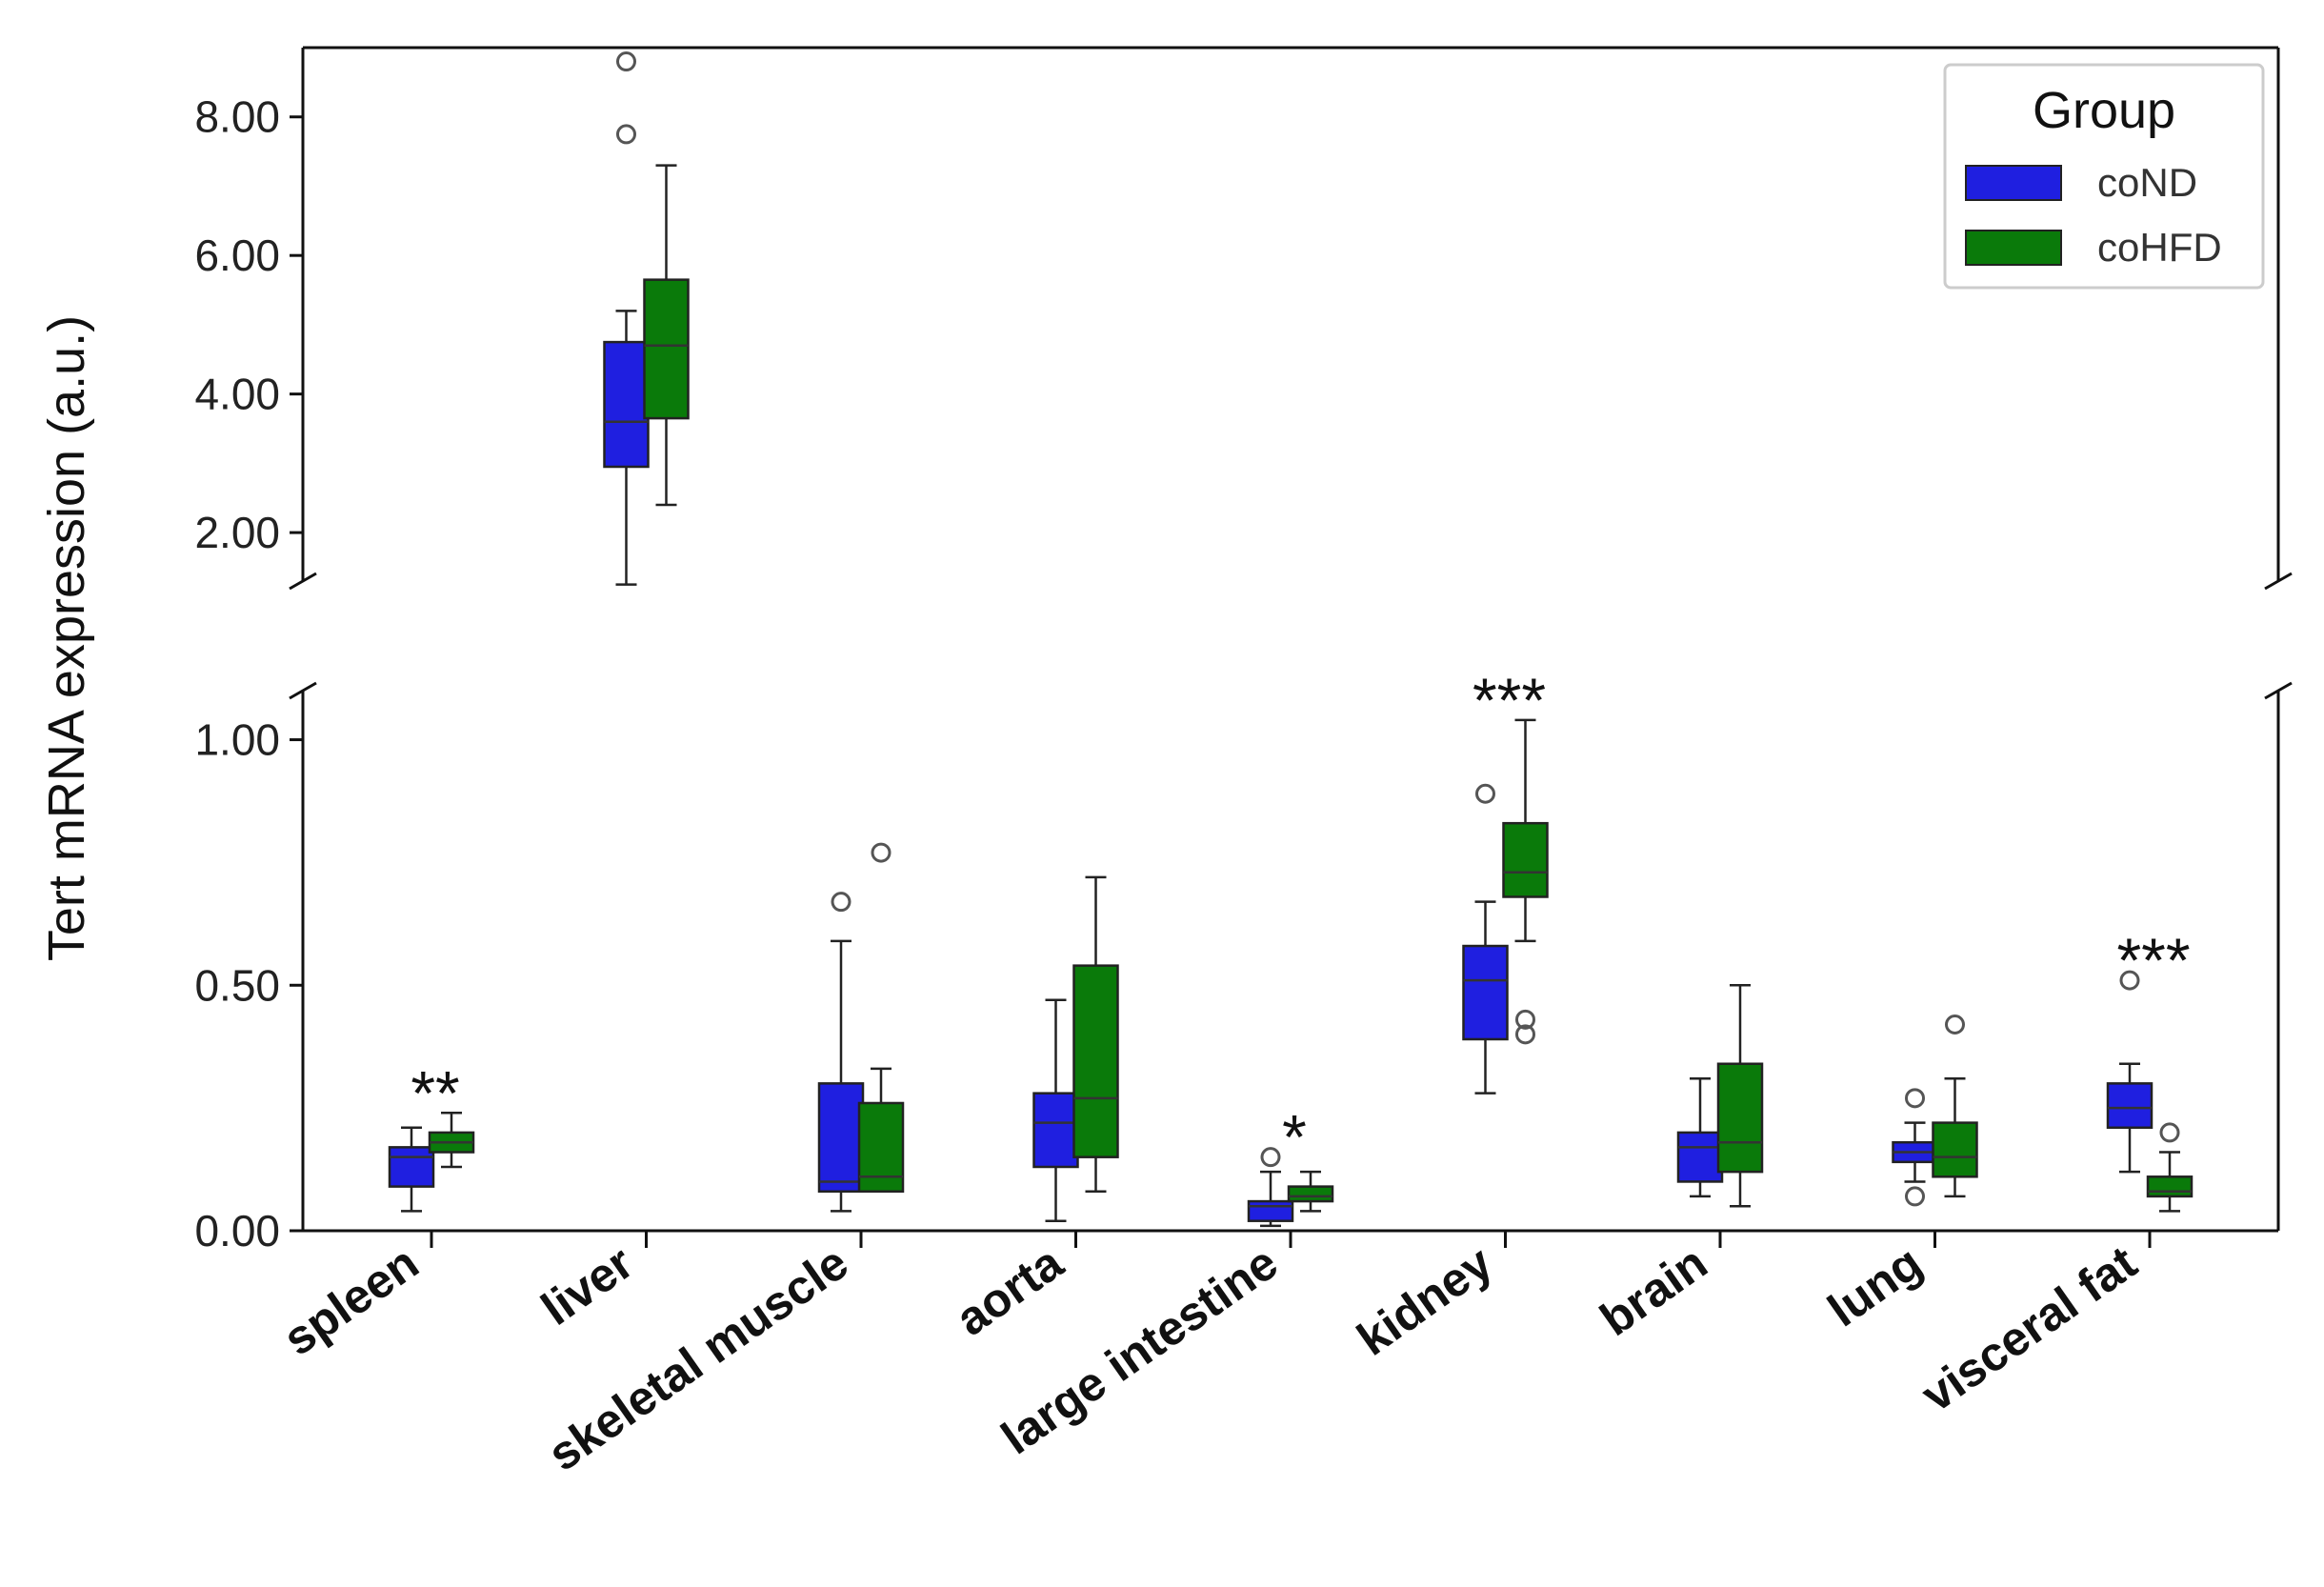 The image size is (2324, 1587). I want to click on box-coHFD-visceral-fat, so click(2170, 1168).